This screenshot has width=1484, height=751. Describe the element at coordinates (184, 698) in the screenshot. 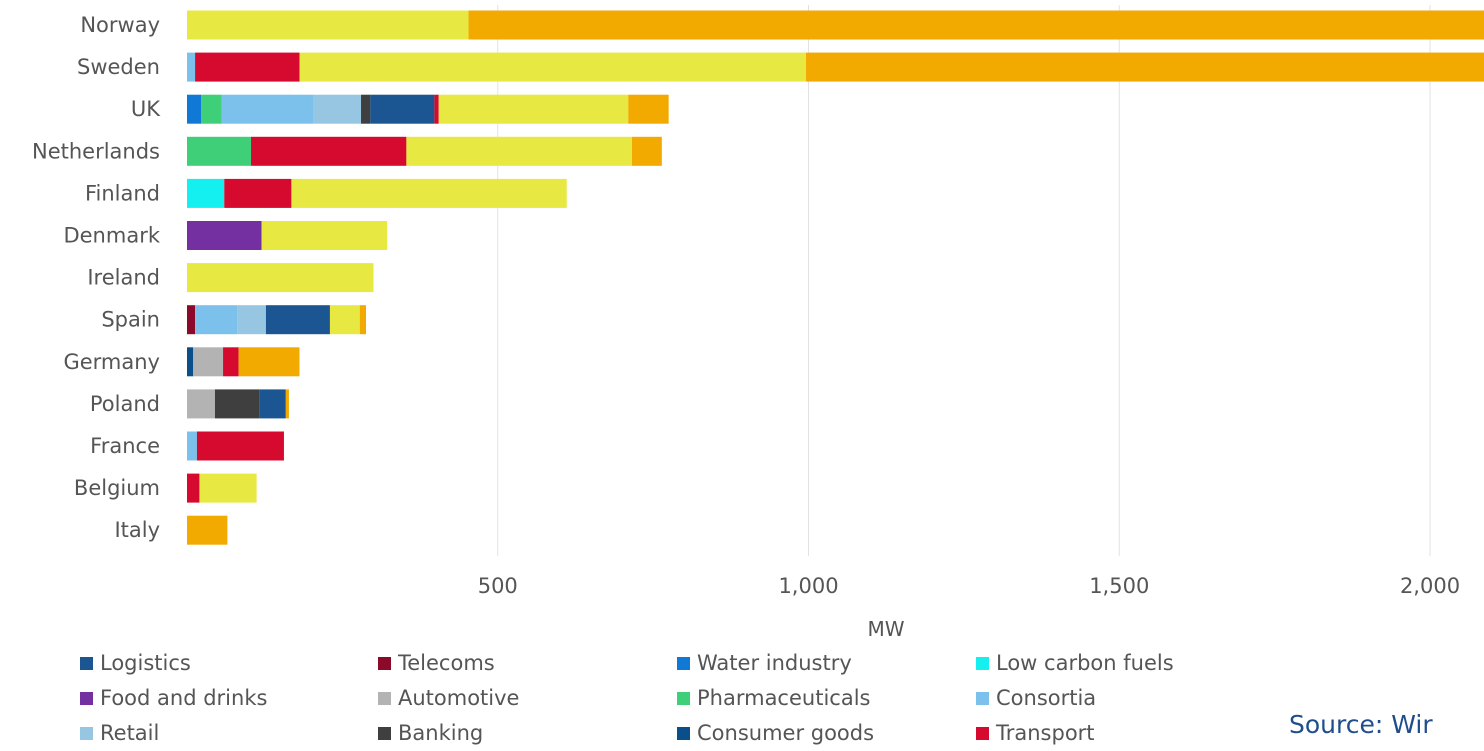

I see `legend-label: Food and drinks` at that location.